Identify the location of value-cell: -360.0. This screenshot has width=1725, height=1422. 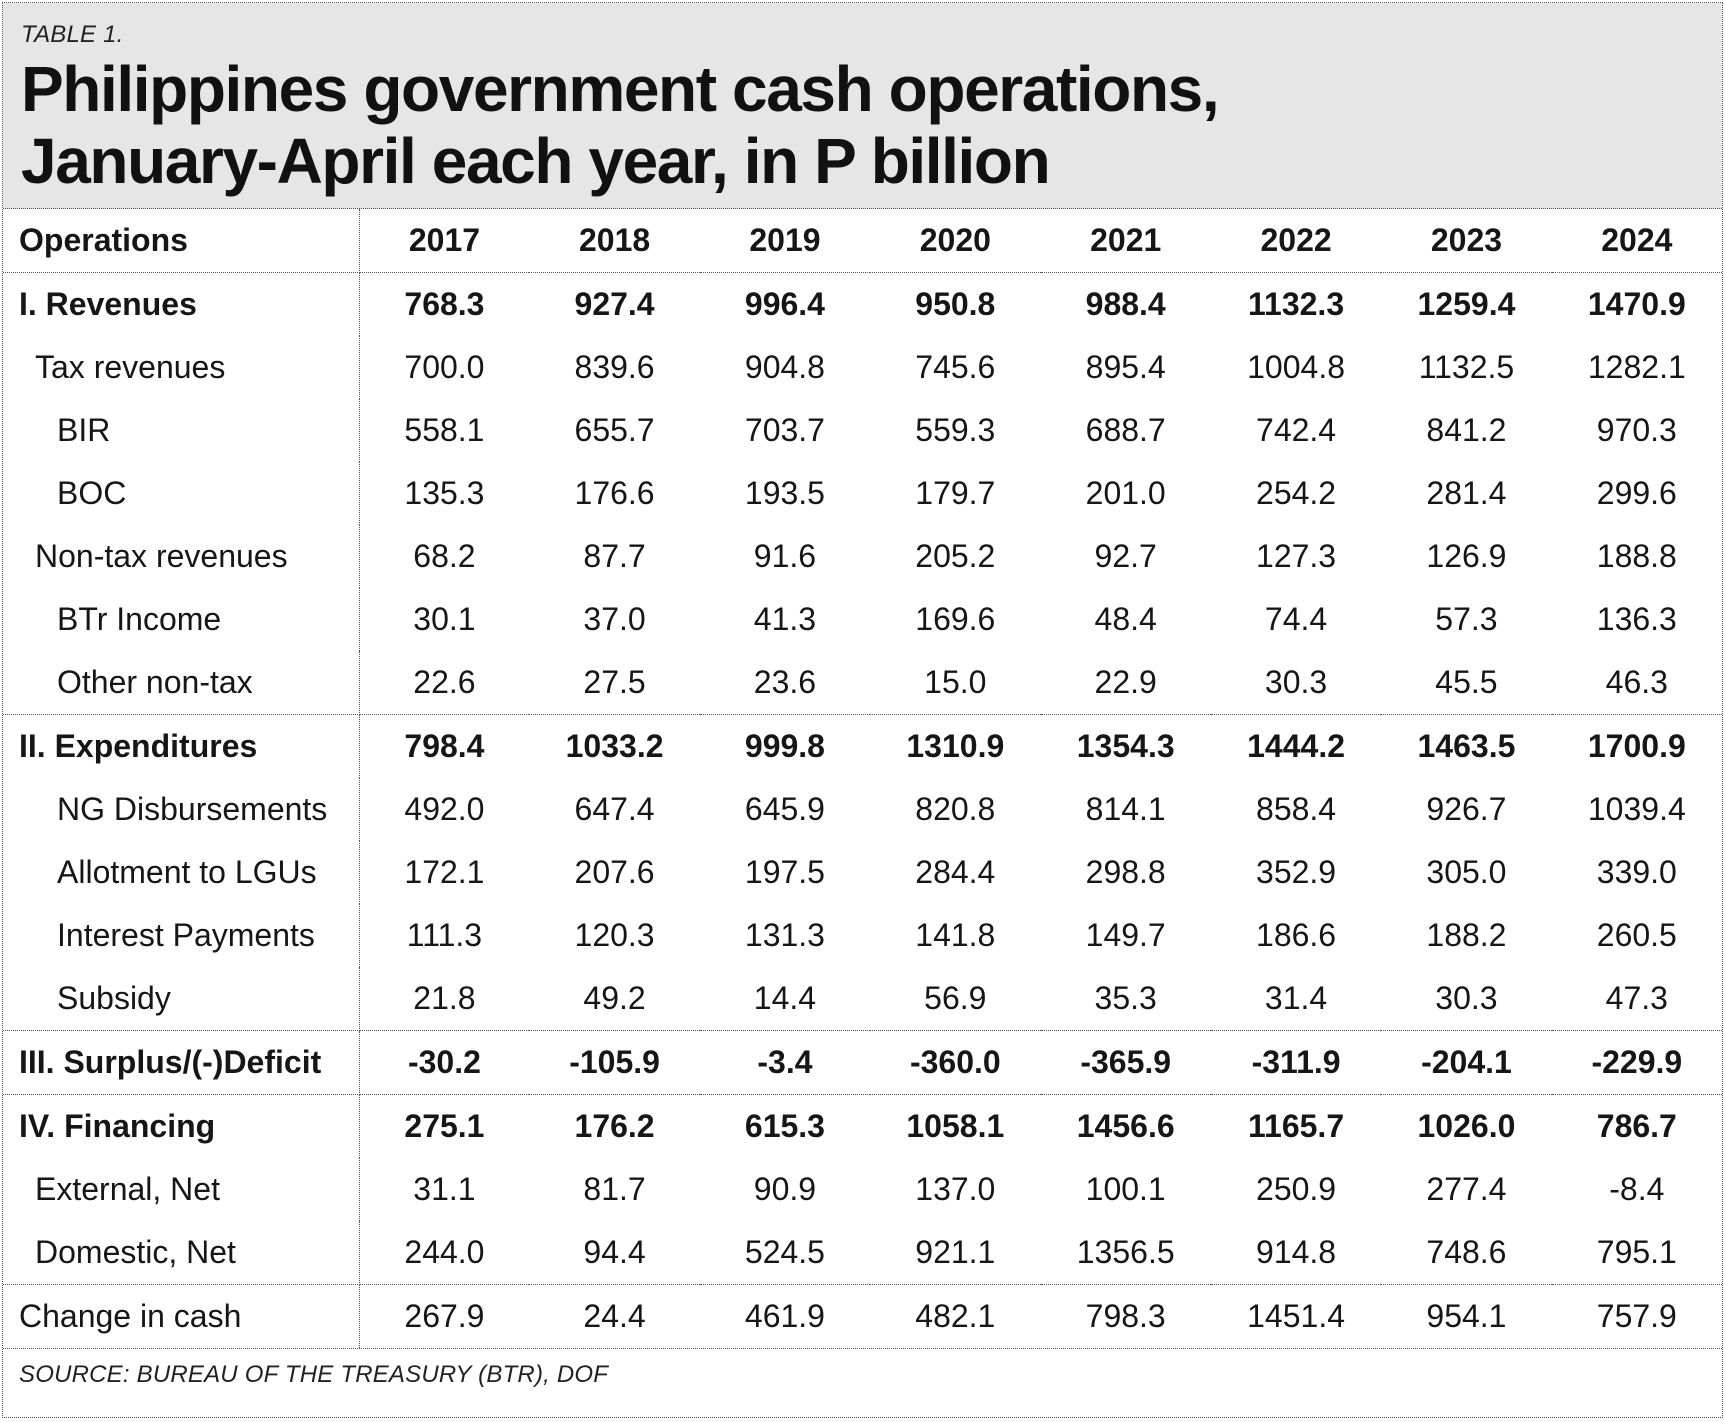
(955, 1062).